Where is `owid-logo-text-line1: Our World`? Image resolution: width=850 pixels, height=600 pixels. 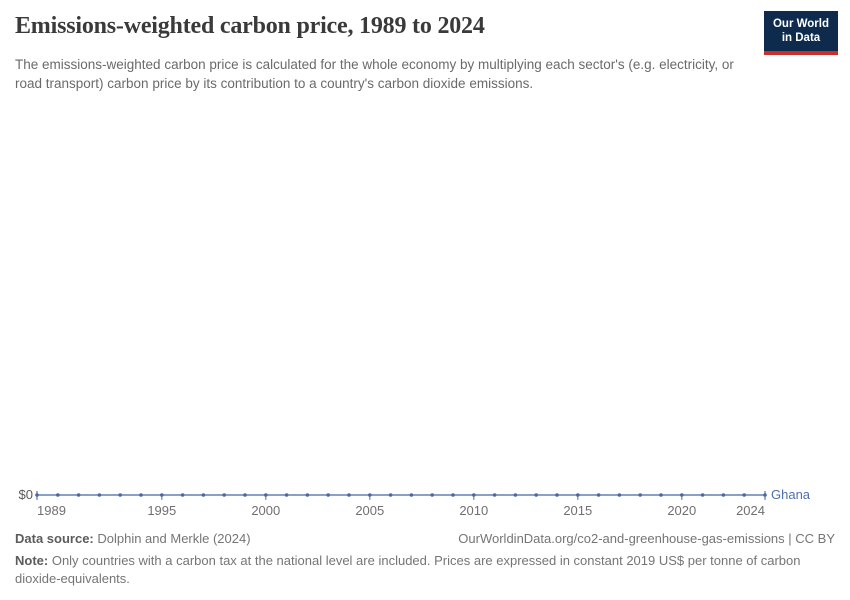 owid-logo-text-line1: Our World is located at coordinates (800, 24).